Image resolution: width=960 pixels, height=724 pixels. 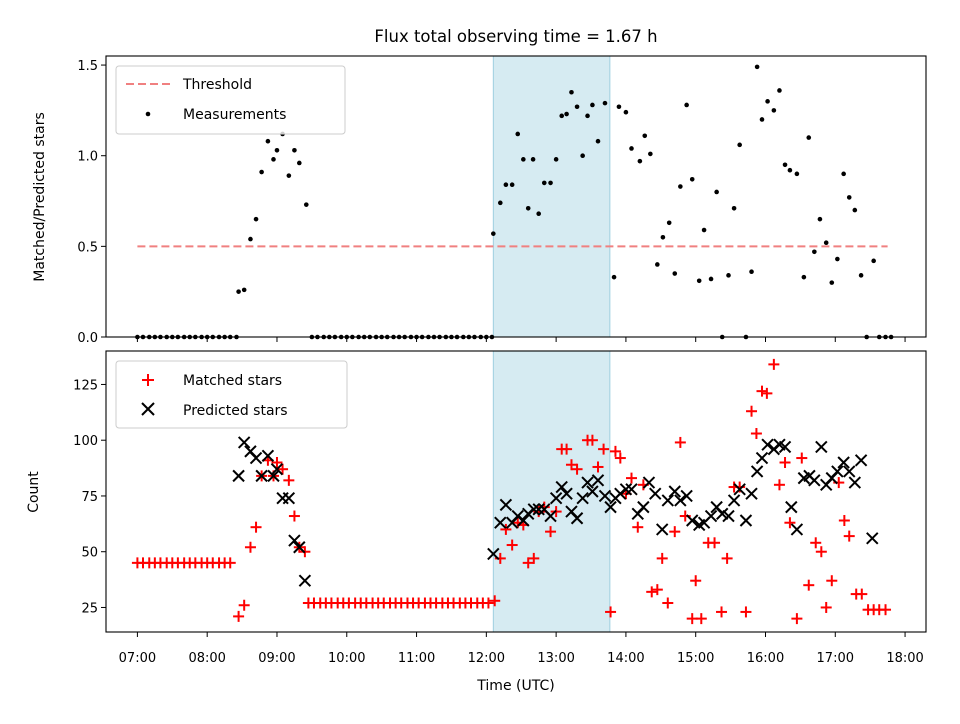 What do you see at coordinates (234, 115) in the screenshot?
I see `legend-measurements-label: Measurements` at bounding box center [234, 115].